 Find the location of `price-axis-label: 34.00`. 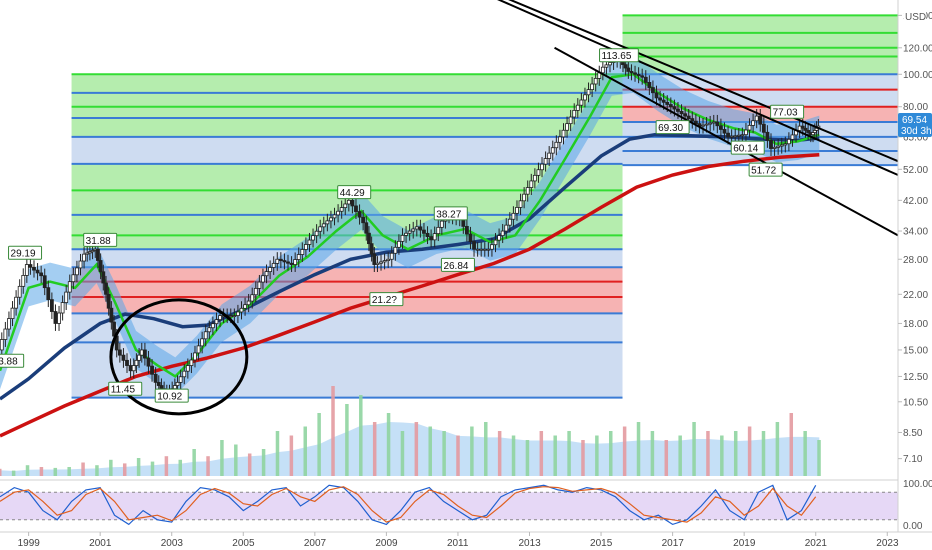

price-axis-label: 34.00 is located at coordinates (915, 232).